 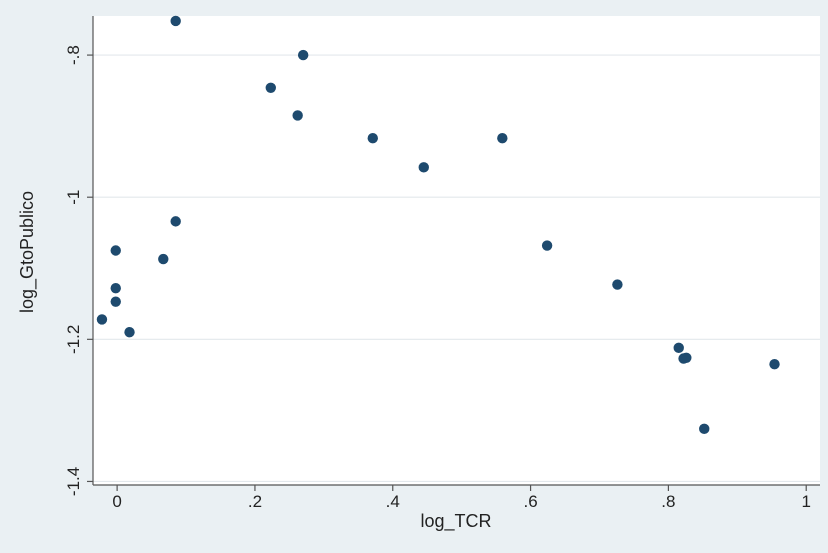 What do you see at coordinates (27, 252) in the screenshot?
I see `y-axis-title: log_GtoPublico` at bounding box center [27, 252].